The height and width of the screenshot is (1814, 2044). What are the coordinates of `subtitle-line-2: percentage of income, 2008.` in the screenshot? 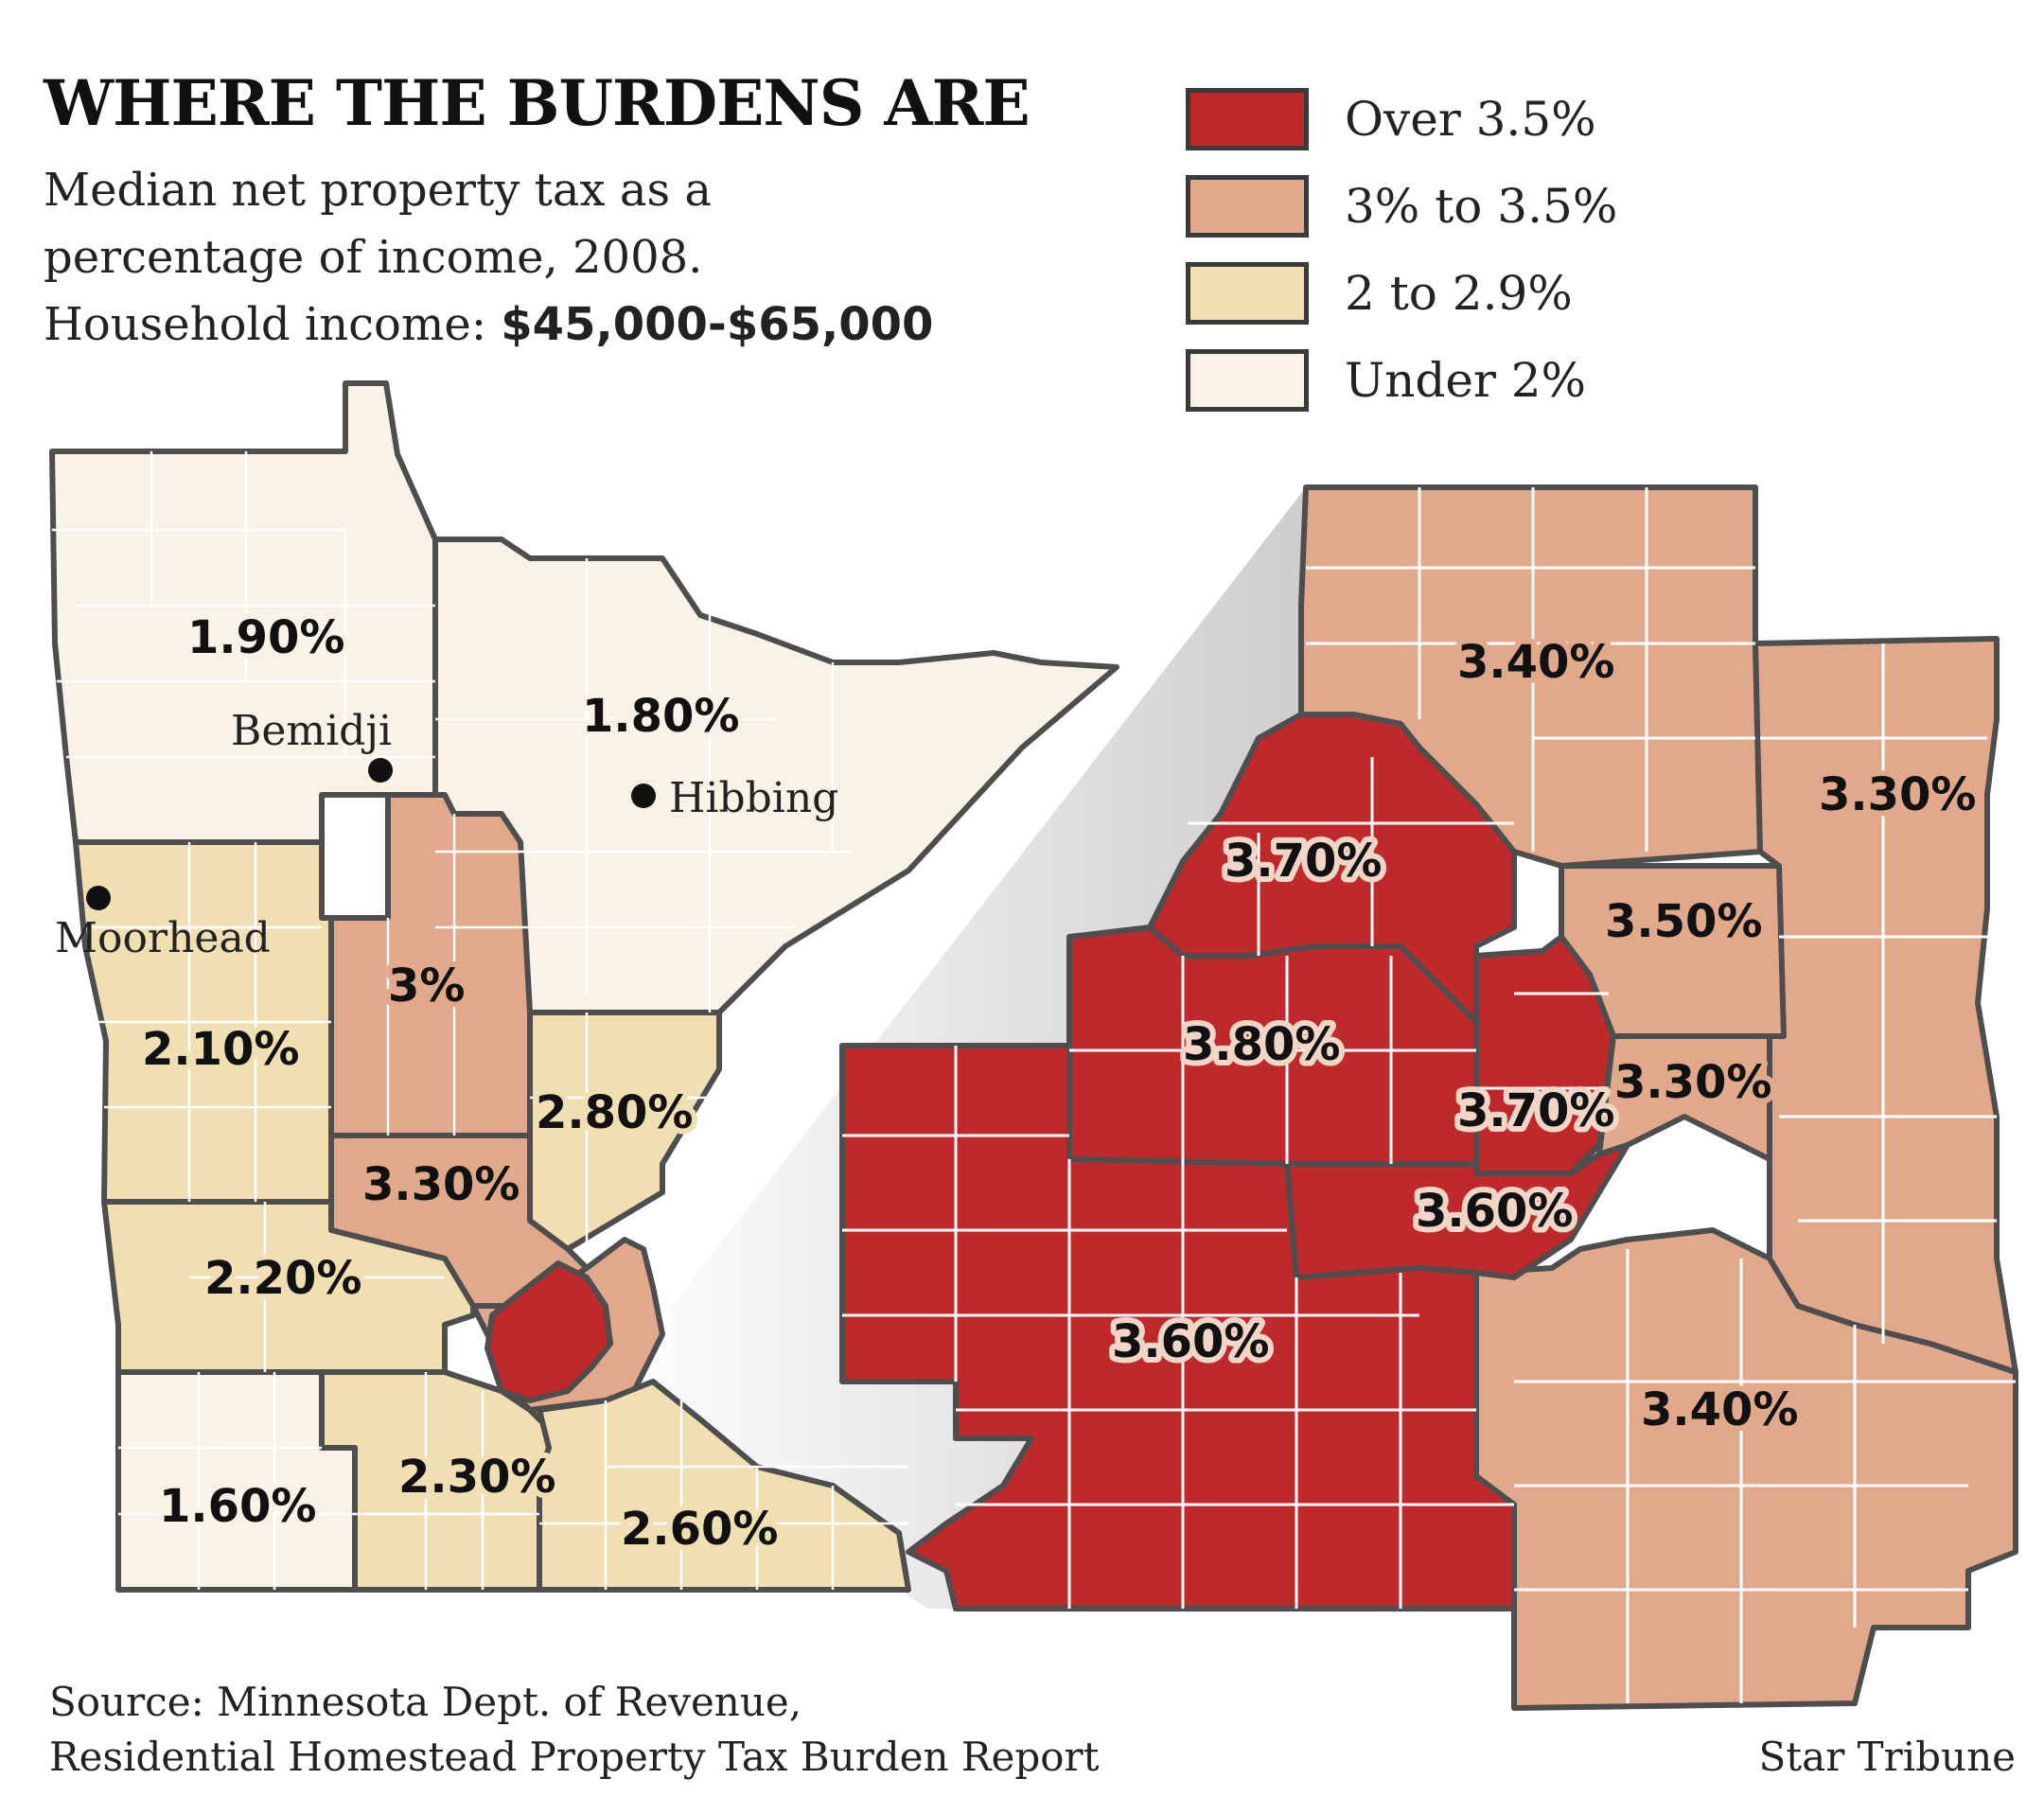 It's located at (373, 257).